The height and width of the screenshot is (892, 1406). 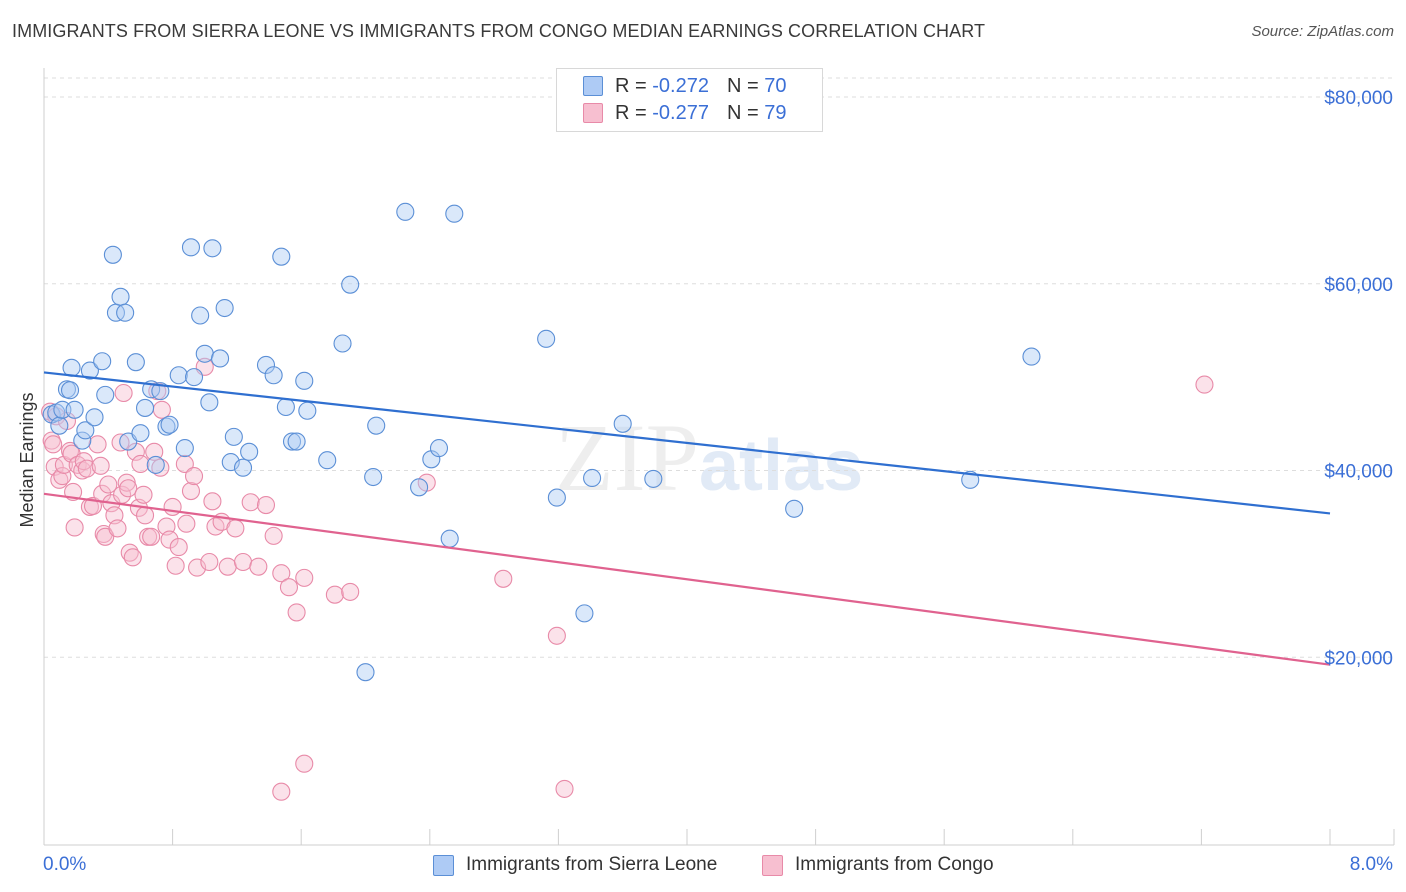 What do you see at coordinates (775, 112) in the screenshot?
I see `n-value: 79` at bounding box center [775, 112].